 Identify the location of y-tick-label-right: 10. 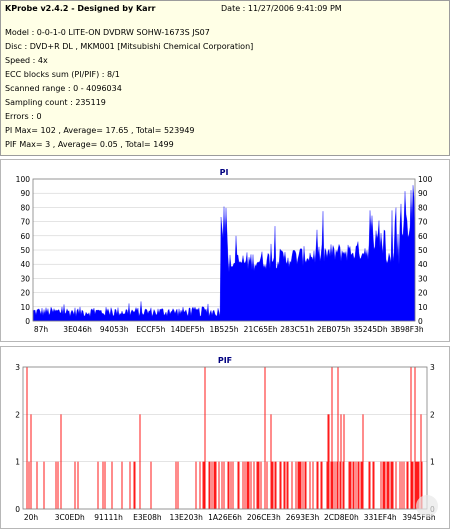
(423, 307).